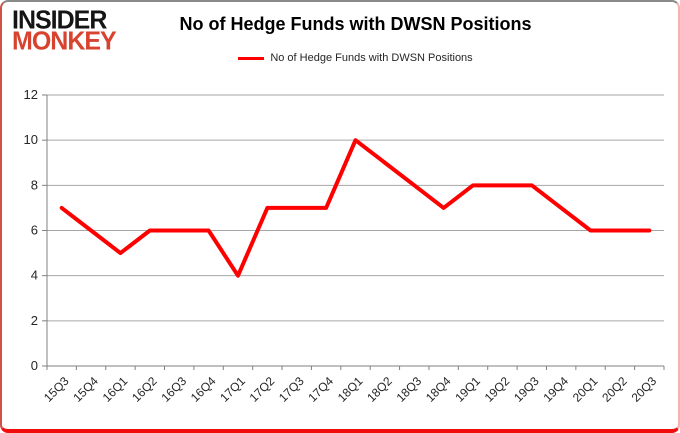 This screenshot has height=433, width=680. I want to click on logo-word-monkey: MONKEY, so click(64, 41).